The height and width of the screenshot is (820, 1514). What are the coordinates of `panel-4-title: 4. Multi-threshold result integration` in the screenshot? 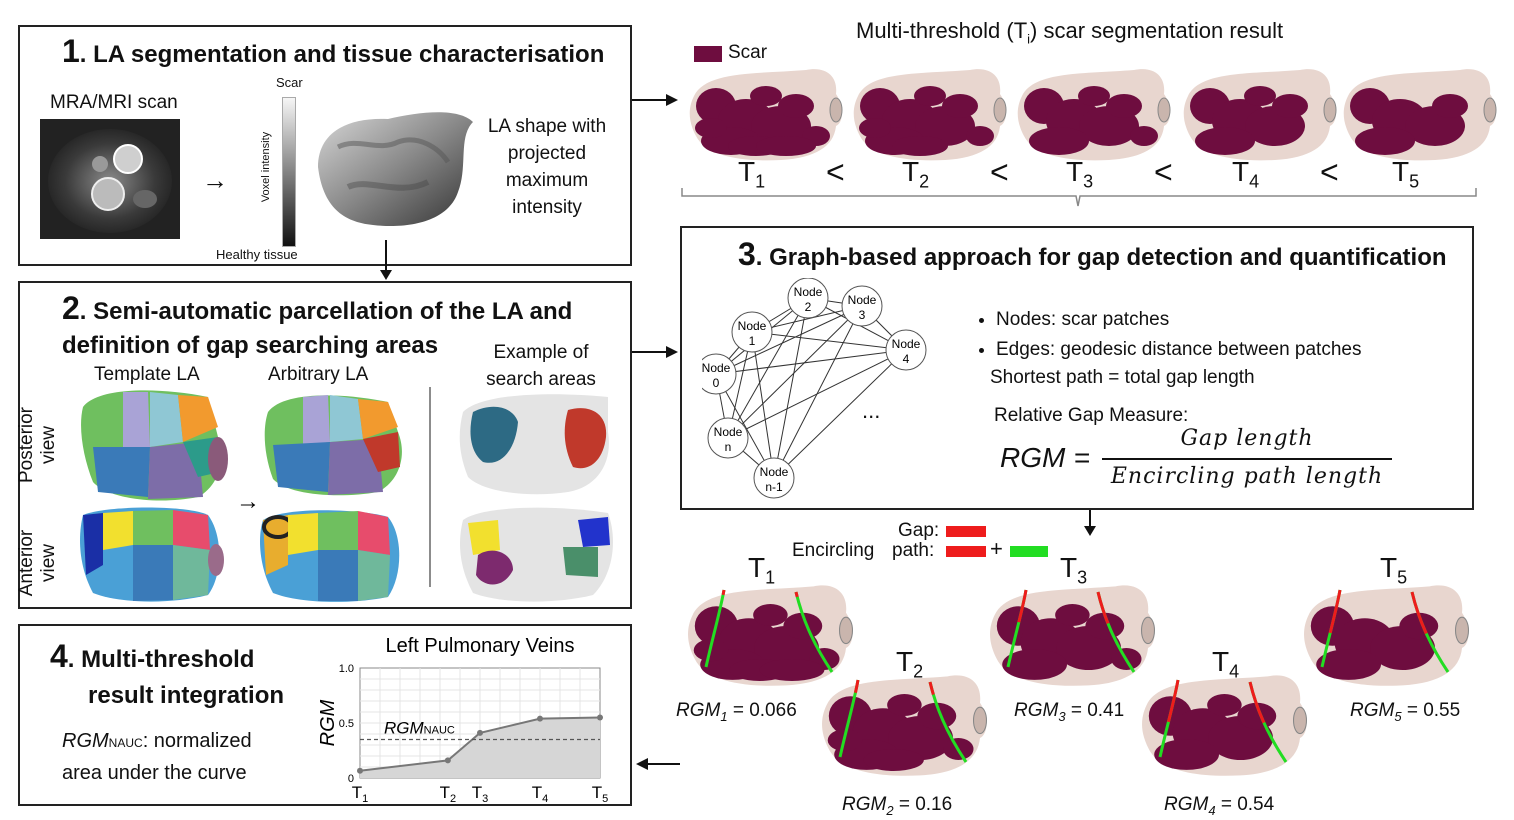 It's located at (167, 673).